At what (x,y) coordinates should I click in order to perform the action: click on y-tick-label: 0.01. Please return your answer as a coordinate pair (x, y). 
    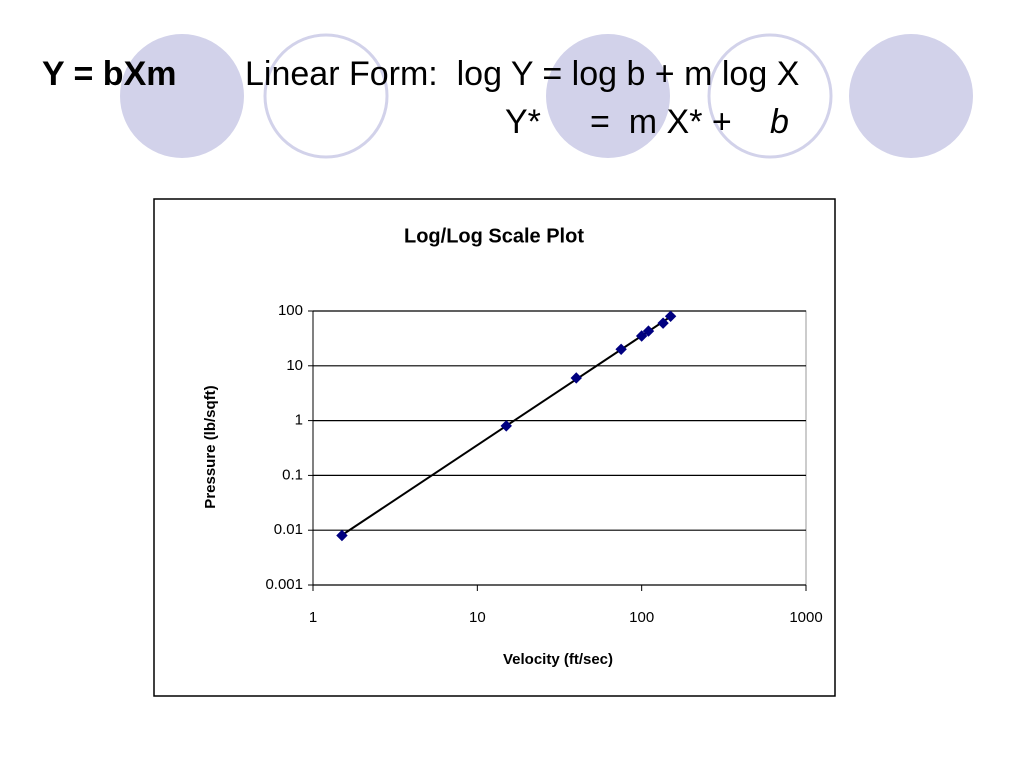
    Looking at the image, I should click on (288, 529).